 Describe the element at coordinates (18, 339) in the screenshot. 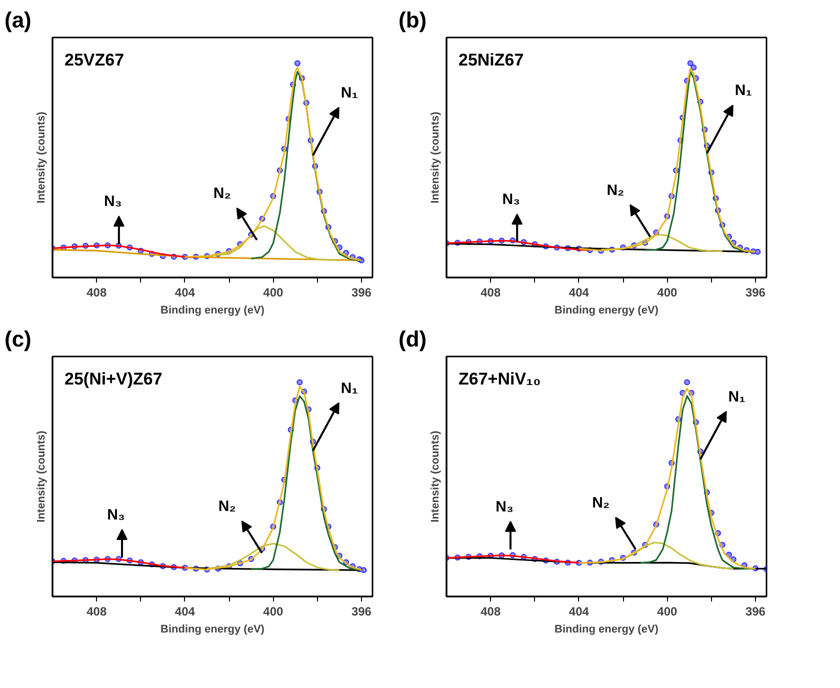

I see `text: (c)` at that location.